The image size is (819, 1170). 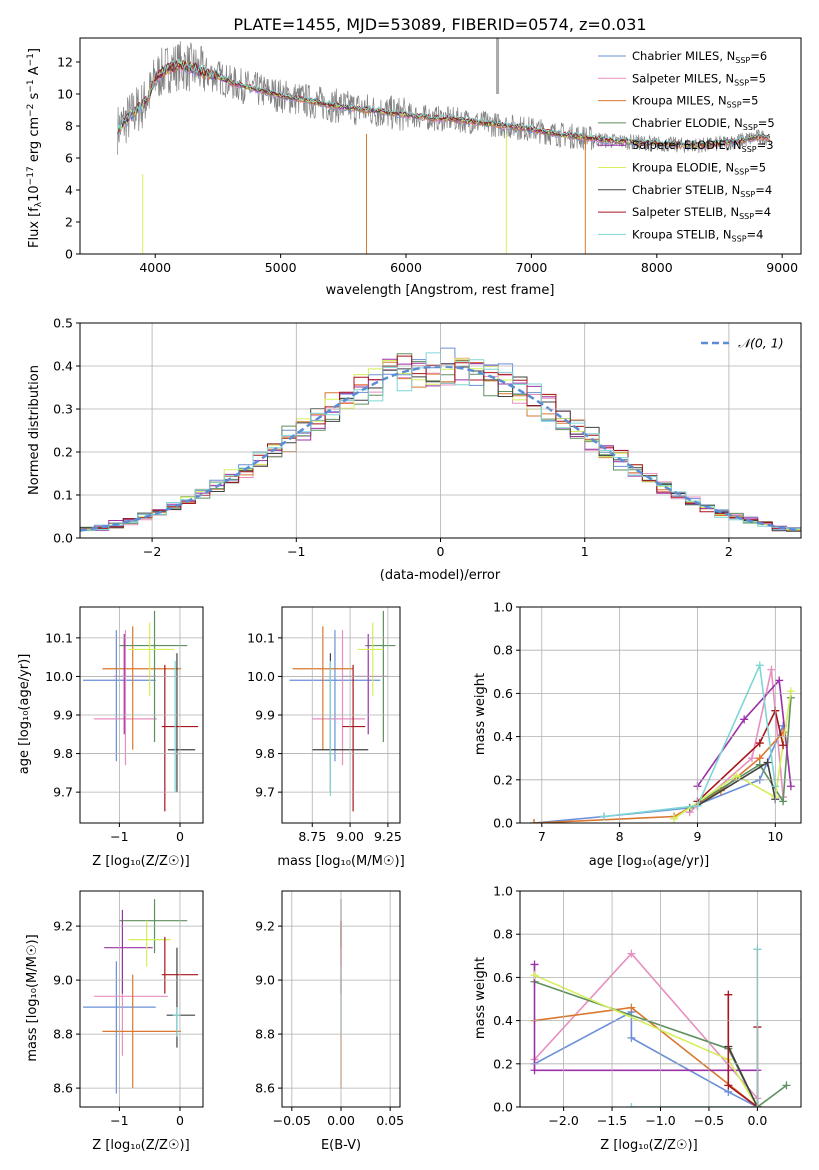 What do you see at coordinates (341, 1145) in the screenshot?
I see `mass-ebv-xlabel: E(B-V)` at bounding box center [341, 1145].